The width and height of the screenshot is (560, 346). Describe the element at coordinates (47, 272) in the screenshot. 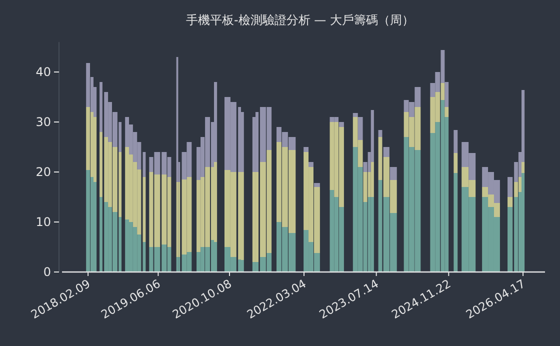

I see `y-tick-label: 0` at that location.